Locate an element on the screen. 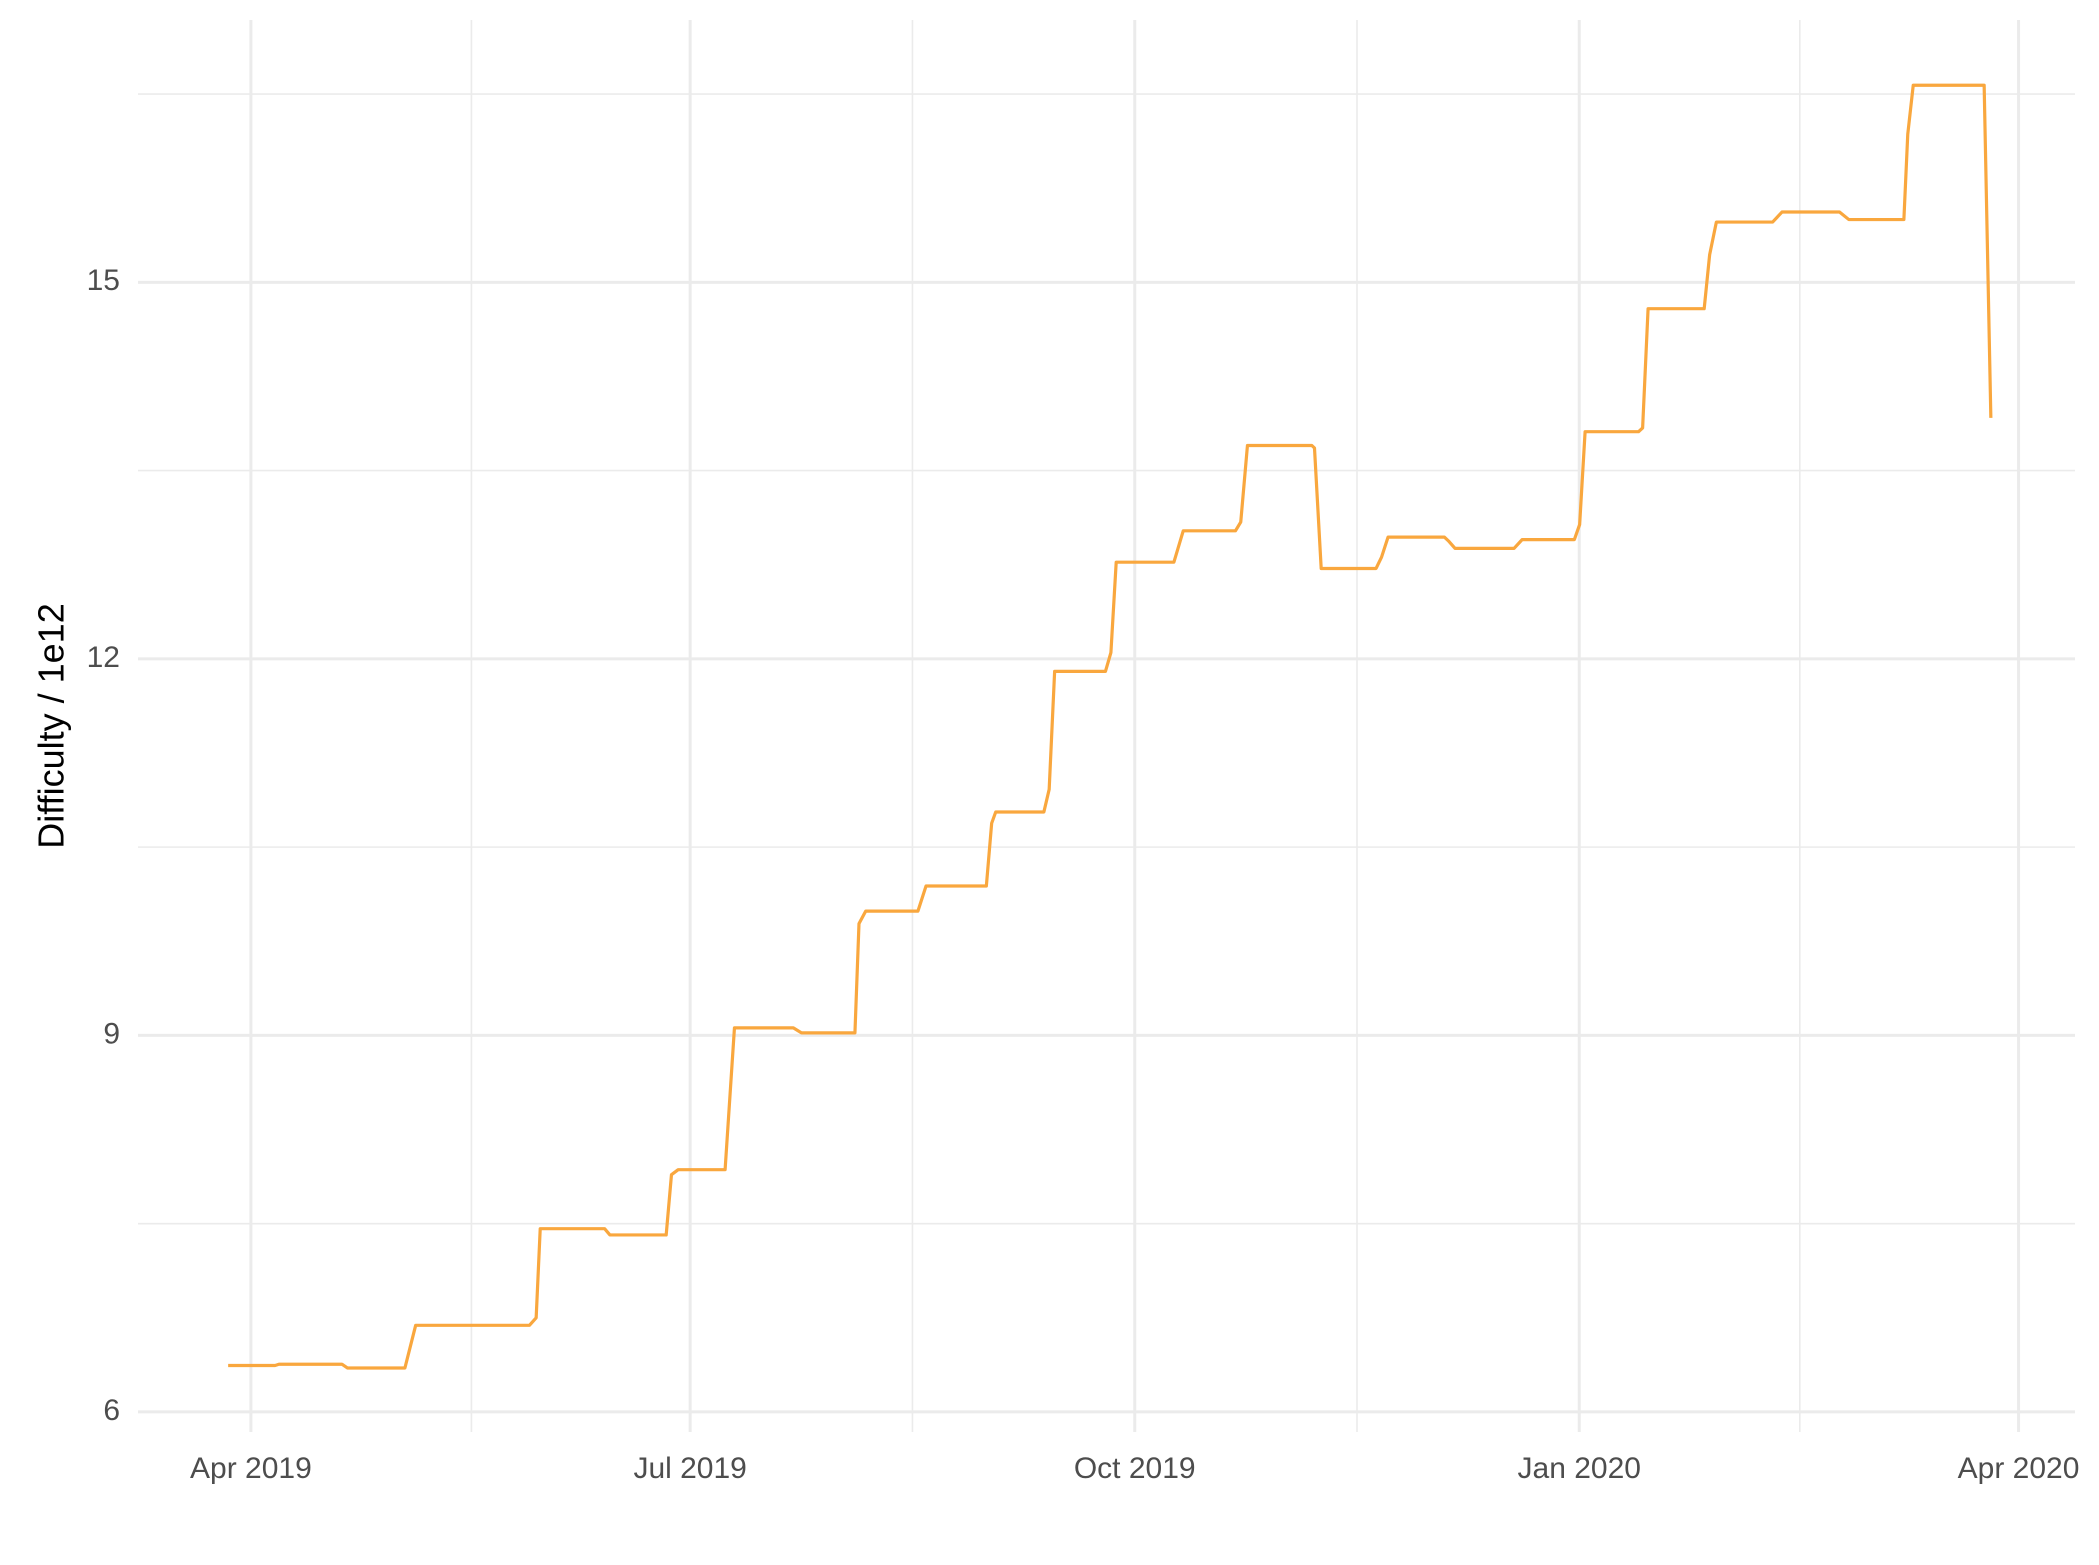  y-tick-label: 15 is located at coordinates (103, 280).